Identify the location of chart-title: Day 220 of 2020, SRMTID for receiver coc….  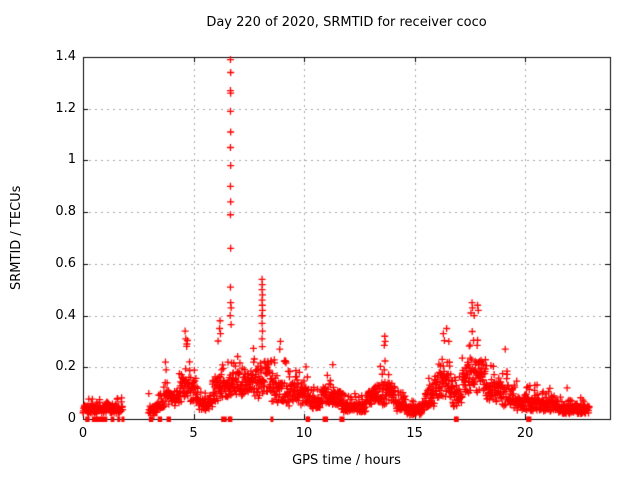
(346, 22).